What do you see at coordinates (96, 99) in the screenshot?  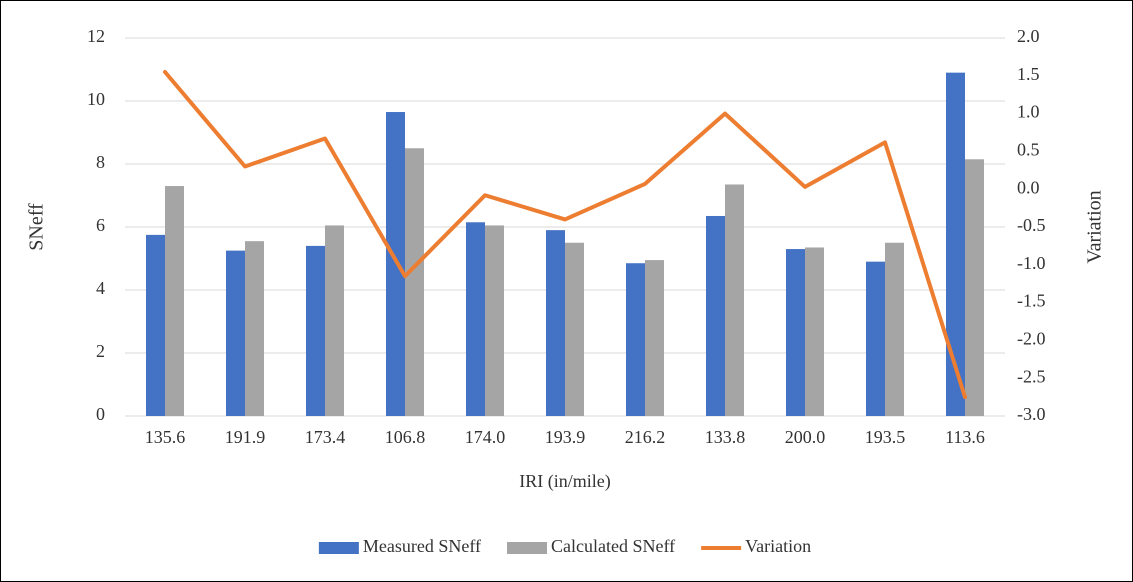 I see `y-tick-label: 10` at bounding box center [96, 99].